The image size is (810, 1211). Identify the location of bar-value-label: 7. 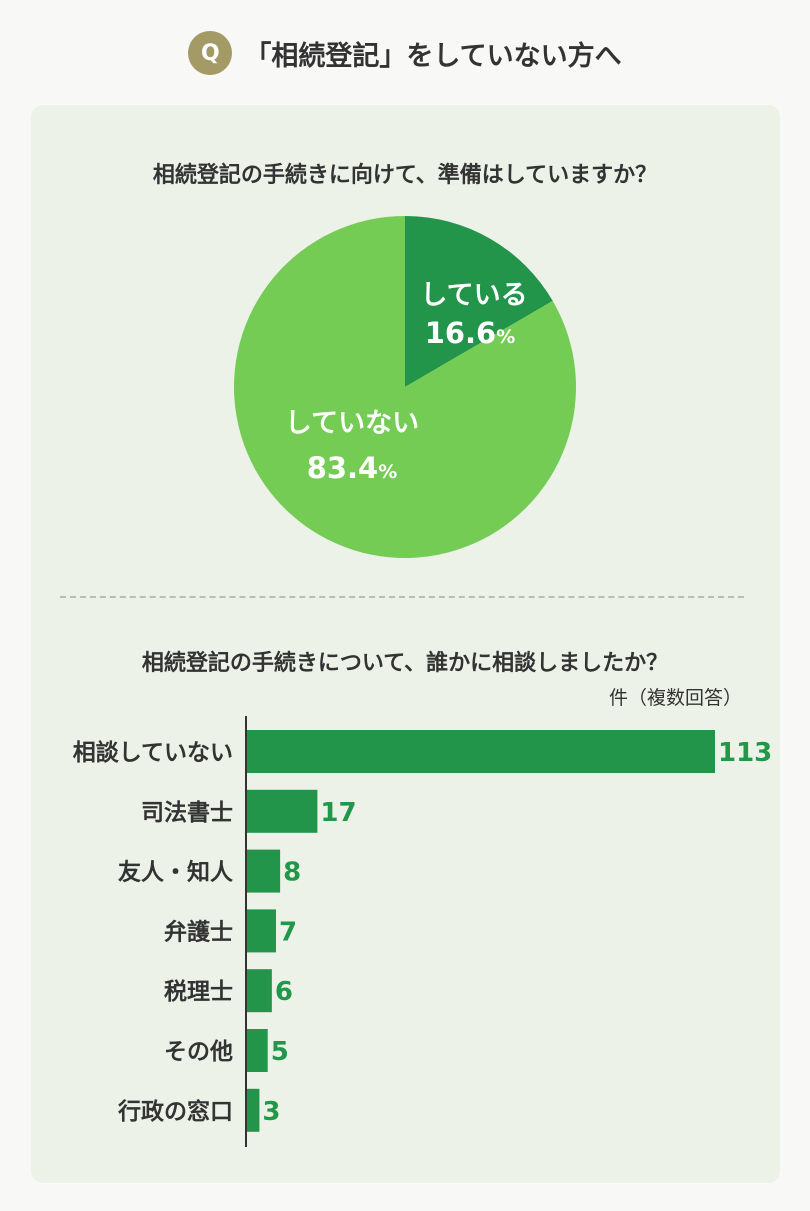
(288, 932).